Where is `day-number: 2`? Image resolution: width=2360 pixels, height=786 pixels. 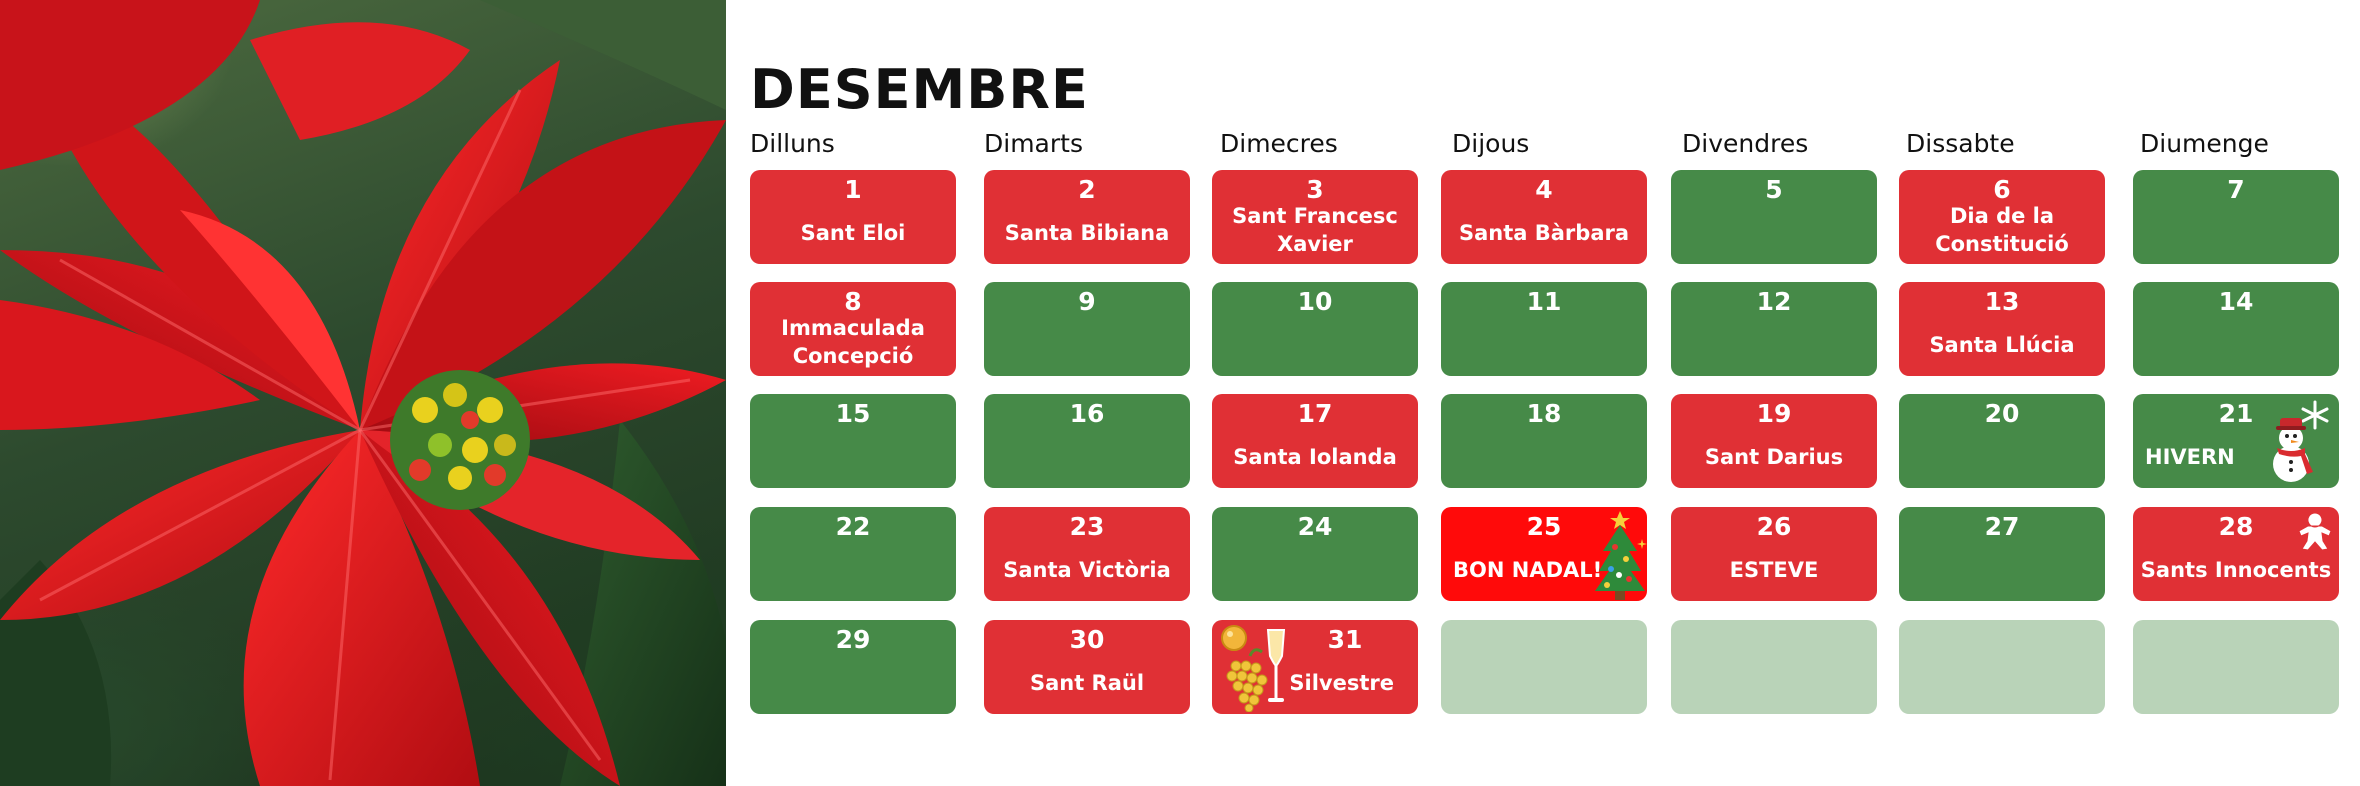
day-number: 2 is located at coordinates (1087, 189).